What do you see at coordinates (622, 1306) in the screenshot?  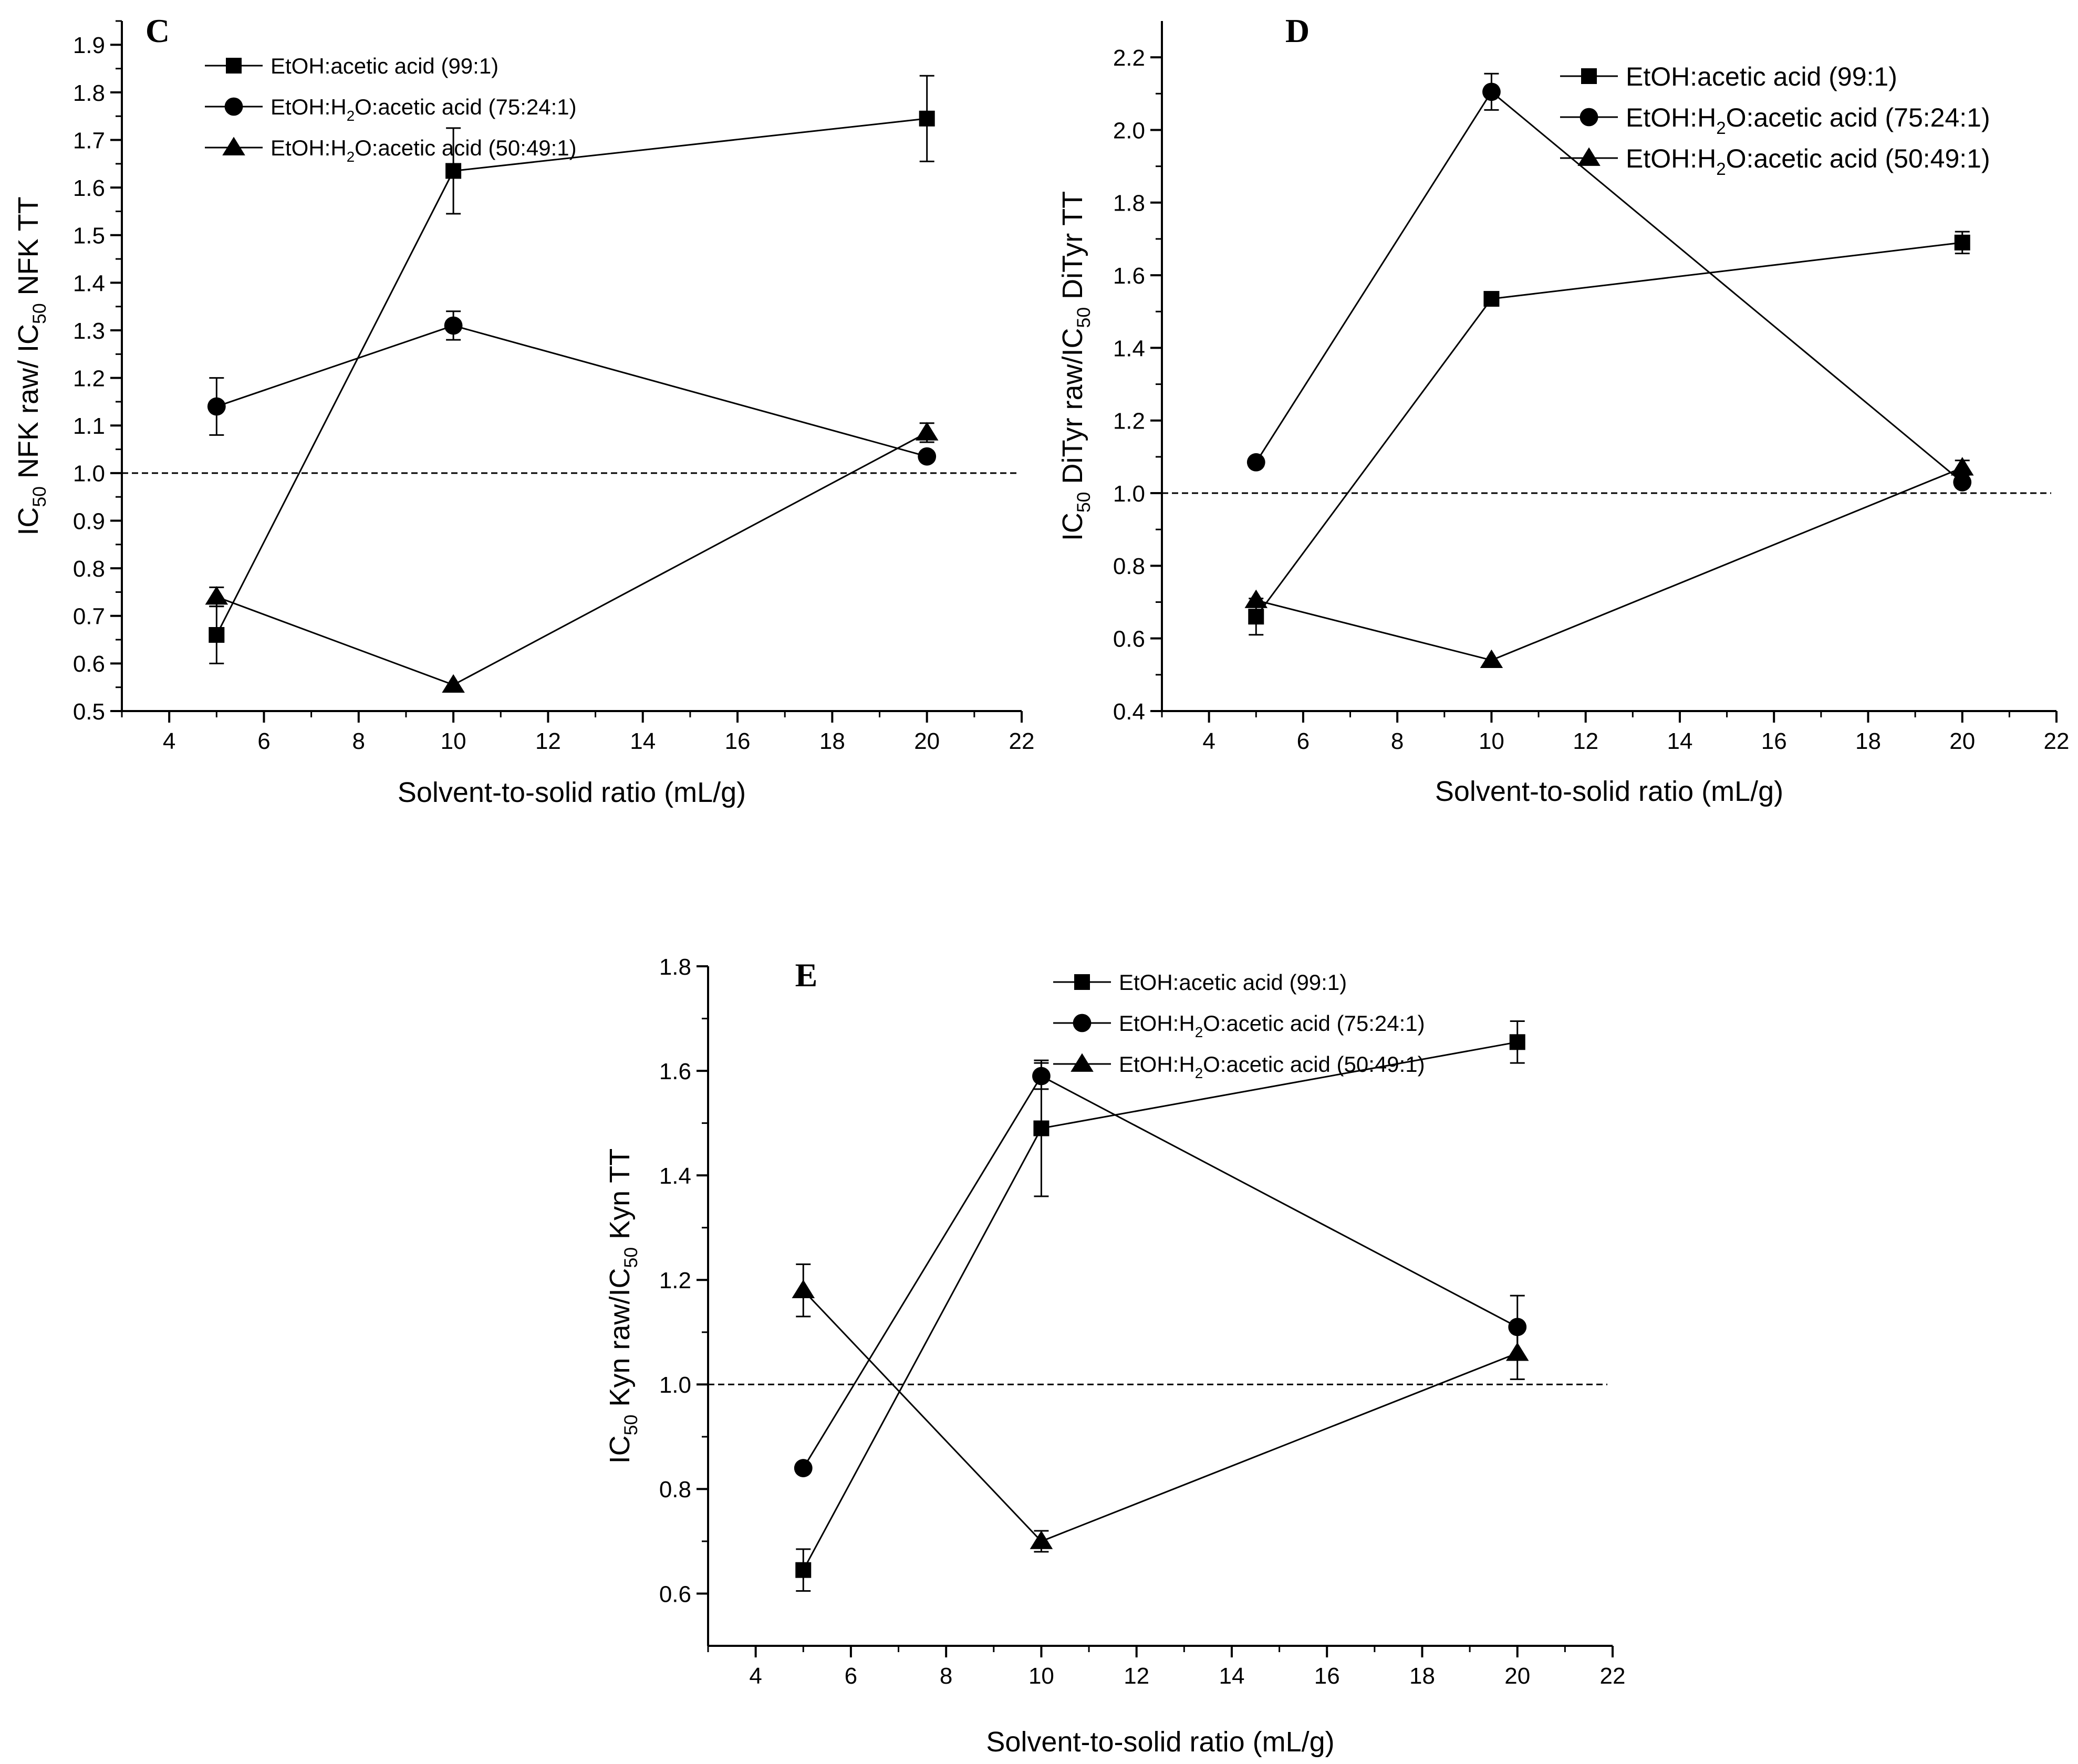 I see `y-axis-label: IC50 Kyn raw/IC50 Kyn TT` at bounding box center [622, 1306].